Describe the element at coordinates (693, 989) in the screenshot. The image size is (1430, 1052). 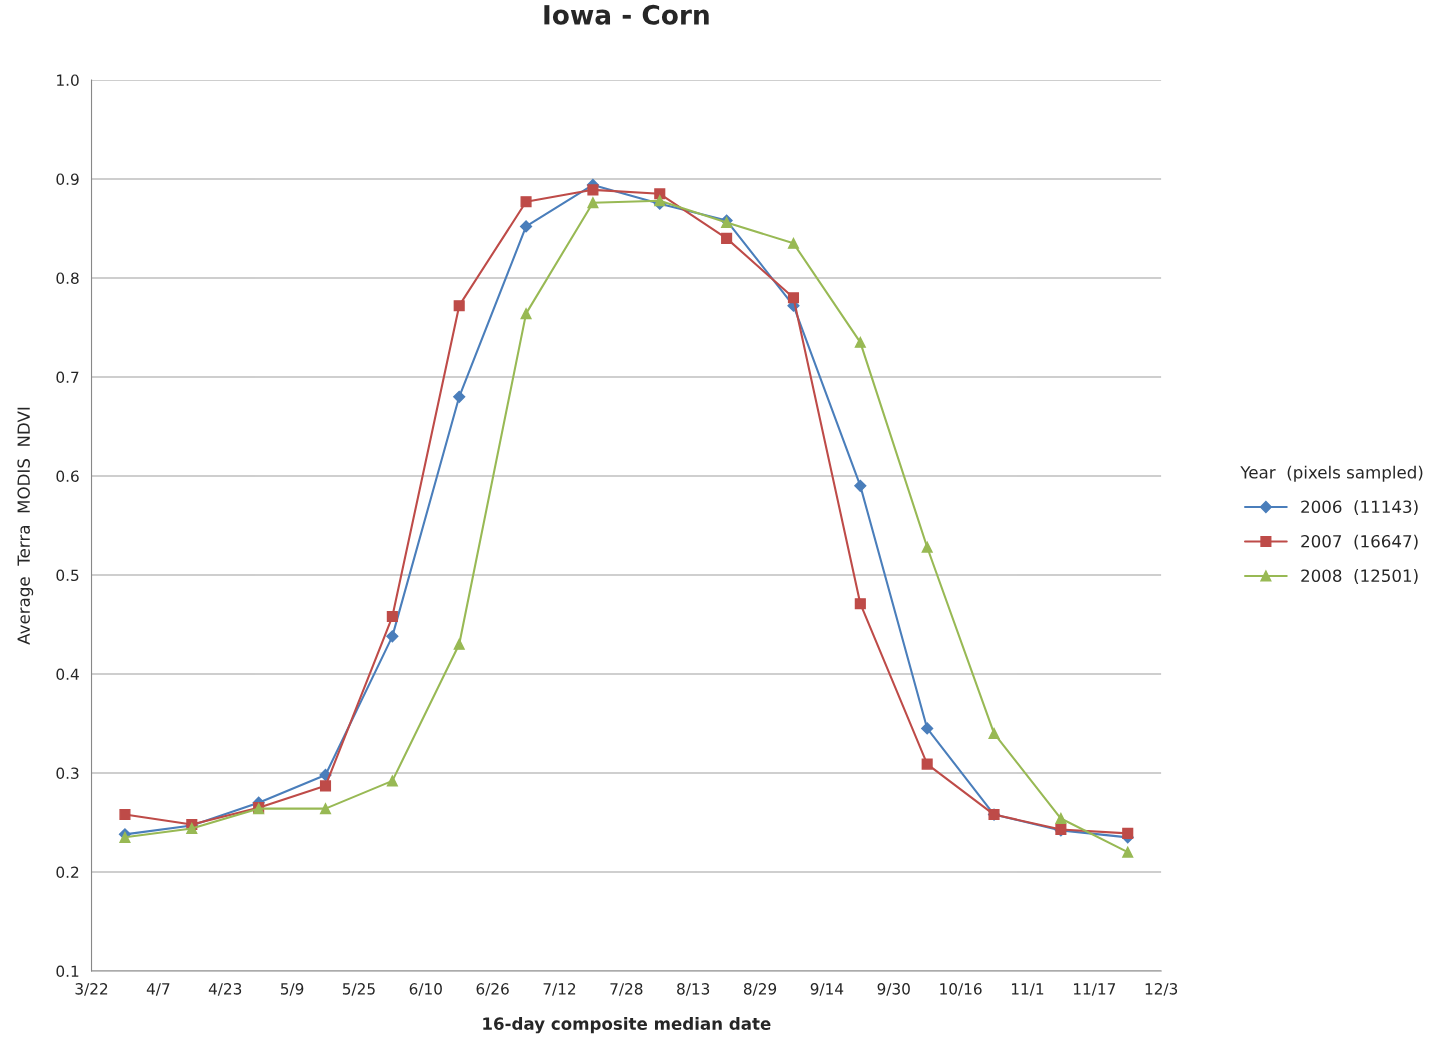
I see `x-tick-label: 8/13` at that location.